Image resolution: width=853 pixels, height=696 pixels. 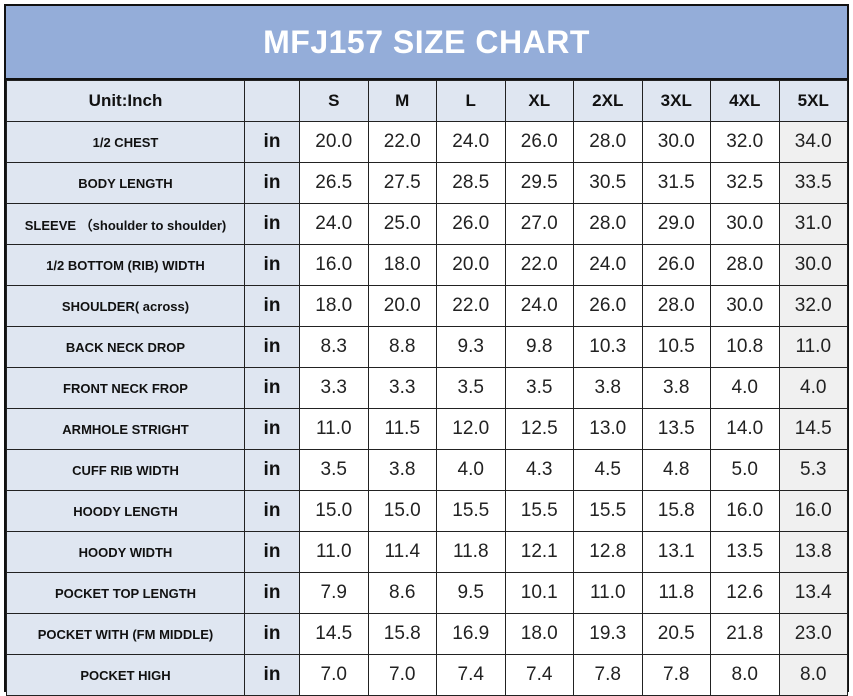 What do you see at coordinates (125, 347) in the screenshot?
I see `measurement-label: BACK NECK DROP` at bounding box center [125, 347].